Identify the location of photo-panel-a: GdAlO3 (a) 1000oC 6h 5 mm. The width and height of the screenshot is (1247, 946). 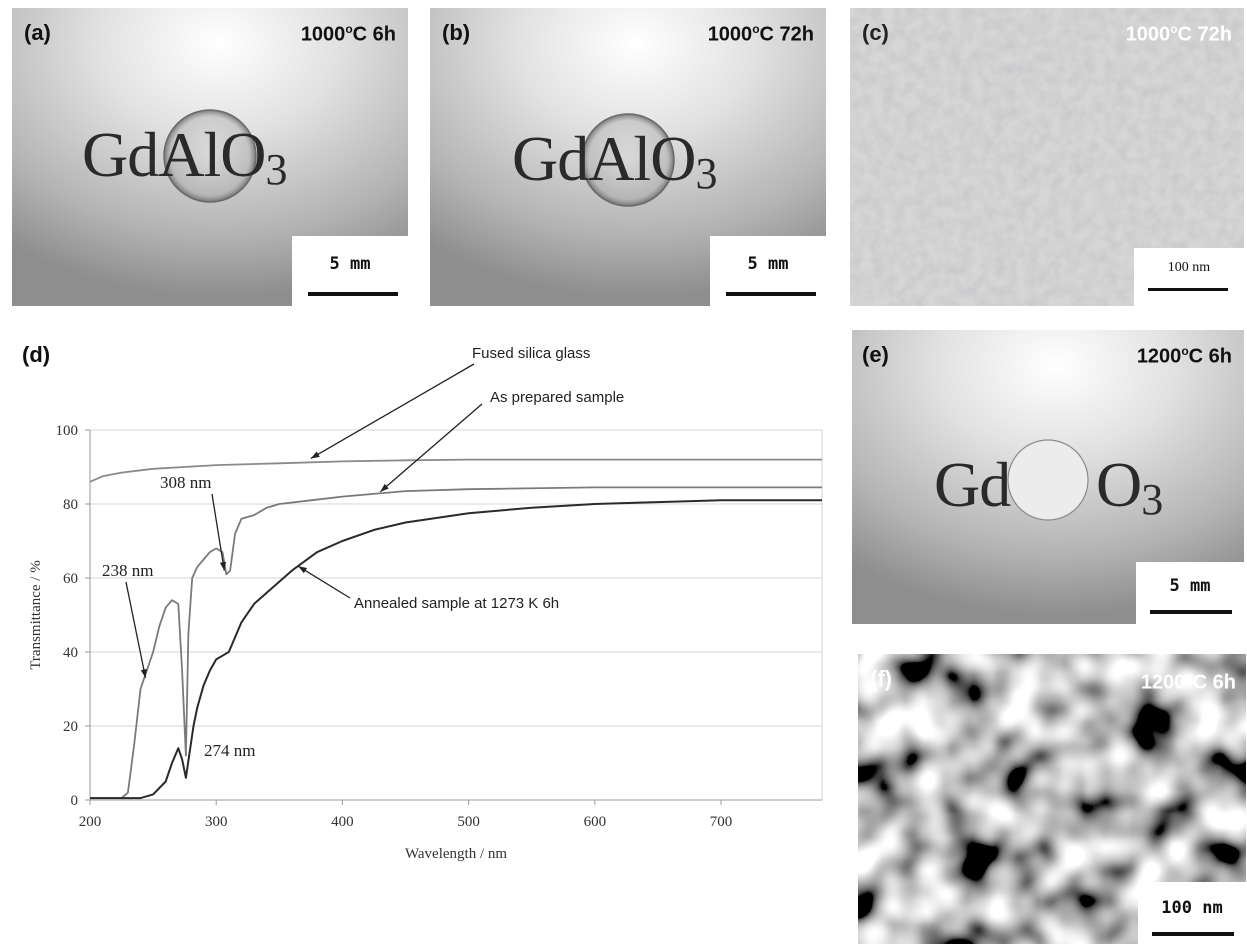
(210, 157).